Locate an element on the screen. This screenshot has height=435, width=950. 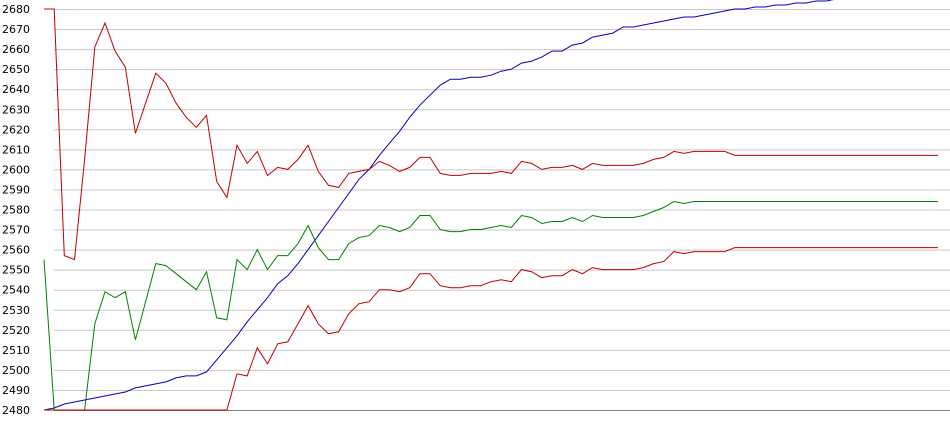
y-tick-label: 2570 is located at coordinates (16, 230).